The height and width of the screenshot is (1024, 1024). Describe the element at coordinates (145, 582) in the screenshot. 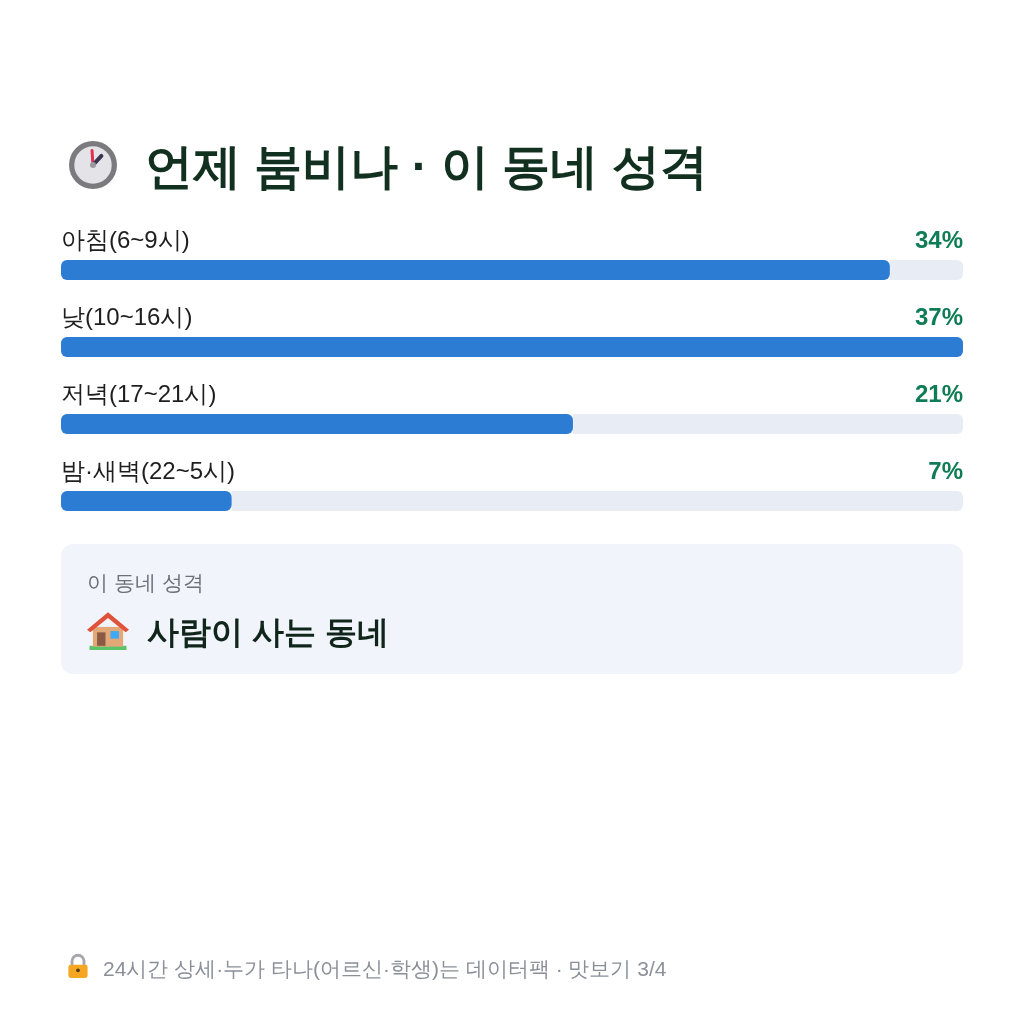

I see `text: 이 동네 성격` at that location.